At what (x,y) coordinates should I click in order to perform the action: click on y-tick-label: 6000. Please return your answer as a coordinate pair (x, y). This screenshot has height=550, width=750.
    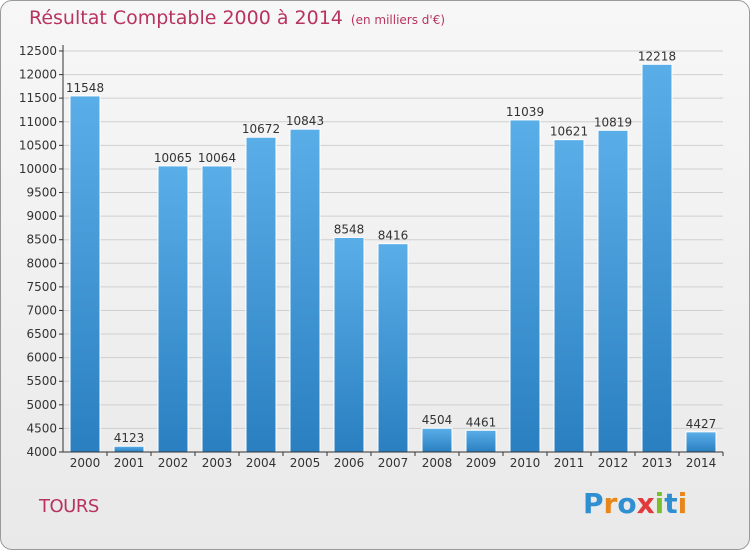
    Looking at the image, I should click on (41, 358).